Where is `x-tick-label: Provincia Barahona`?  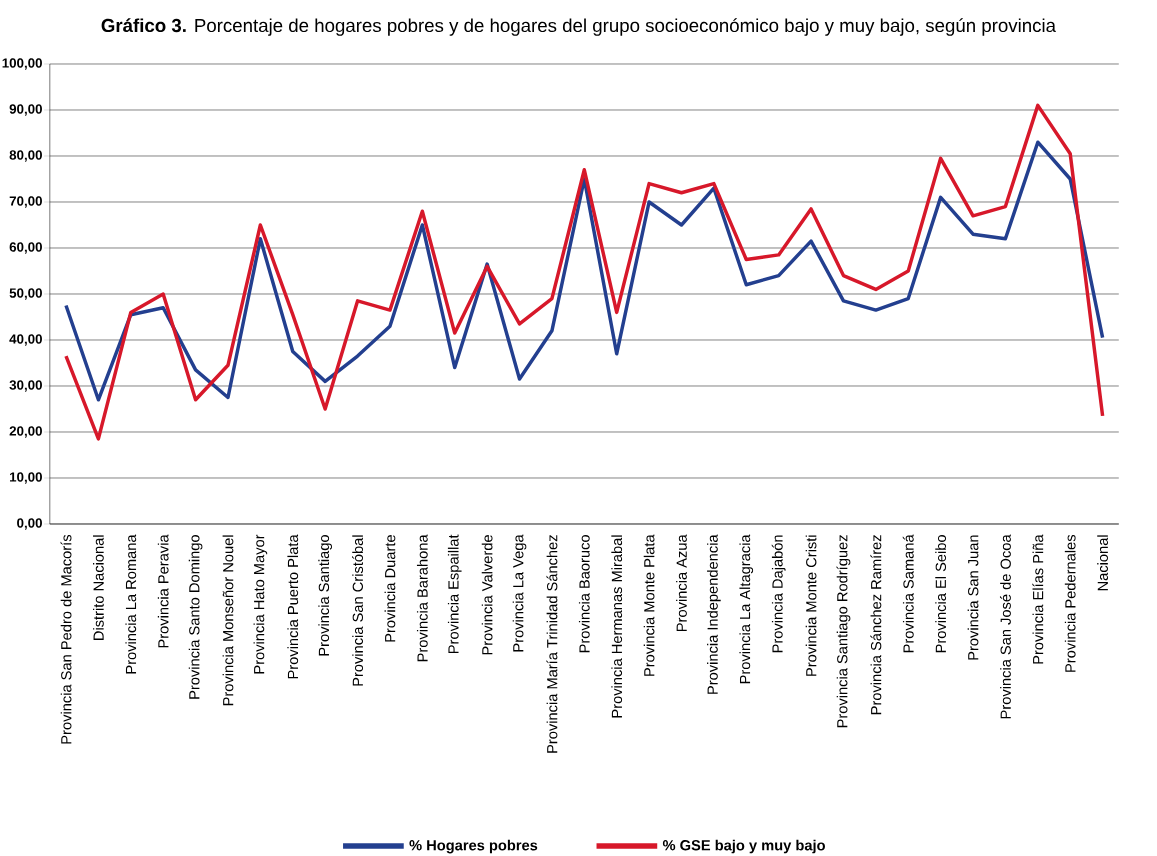 x-tick-label: Provincia Barahona is located at coordinates (422, 598).